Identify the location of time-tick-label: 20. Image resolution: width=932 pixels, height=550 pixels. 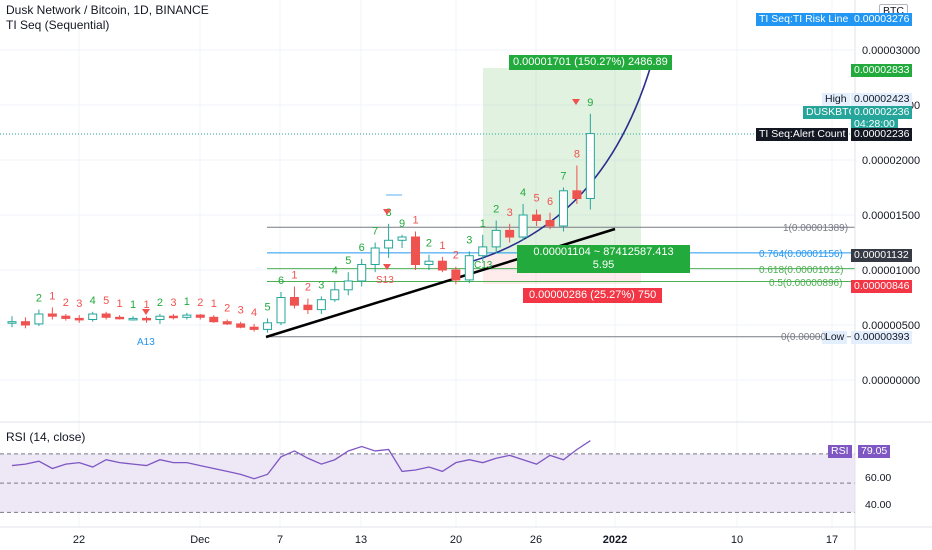
(456, 540).